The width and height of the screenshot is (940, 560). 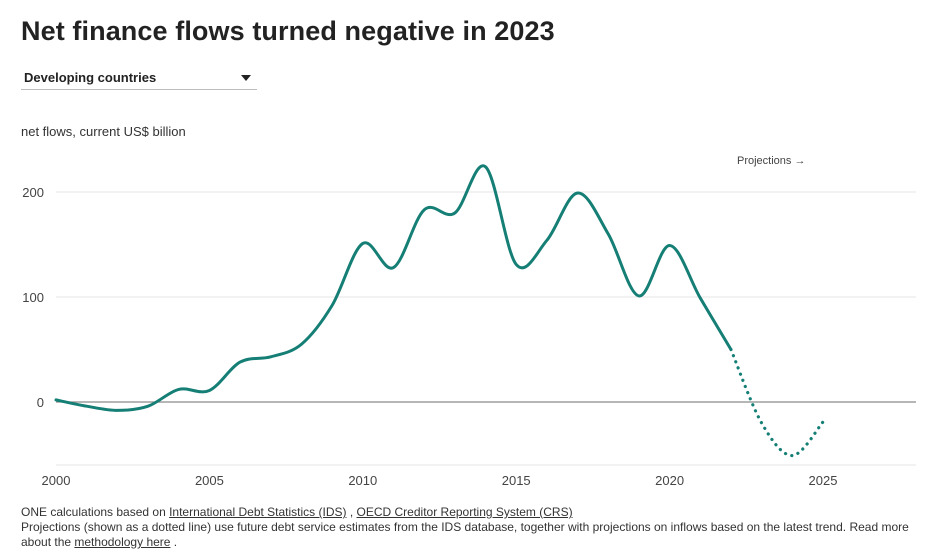 I want to click on country-group-dropdown: Developing countries, so click(x=139, y=78).